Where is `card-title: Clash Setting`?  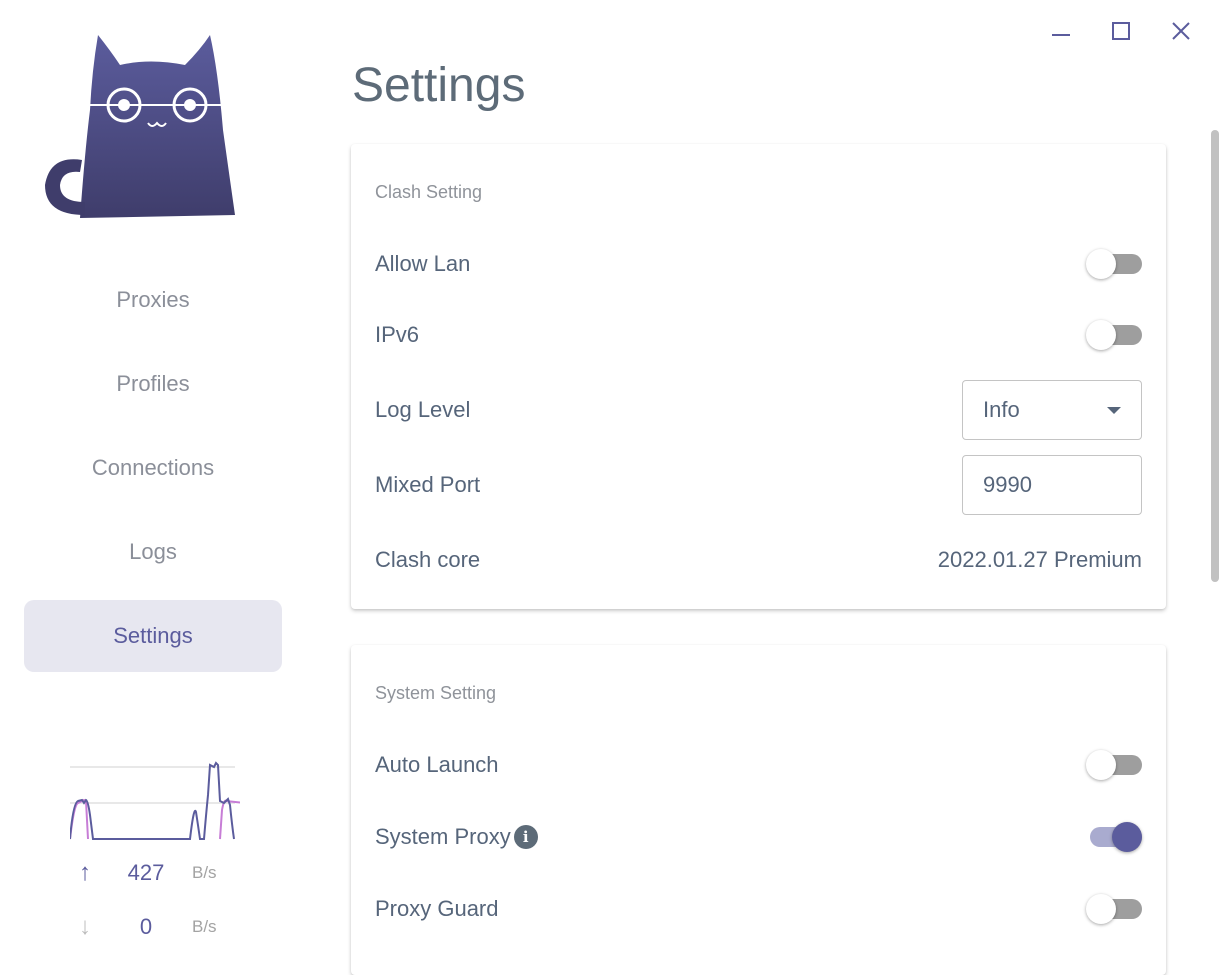
card-title: Clash Setting is located at coordinates (429, 192).